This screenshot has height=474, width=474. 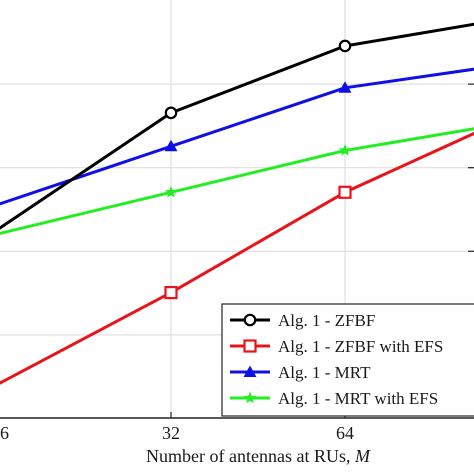 I want to click on legend-label: Alg. 1 - ZFBF, so click(x=326, y=320).